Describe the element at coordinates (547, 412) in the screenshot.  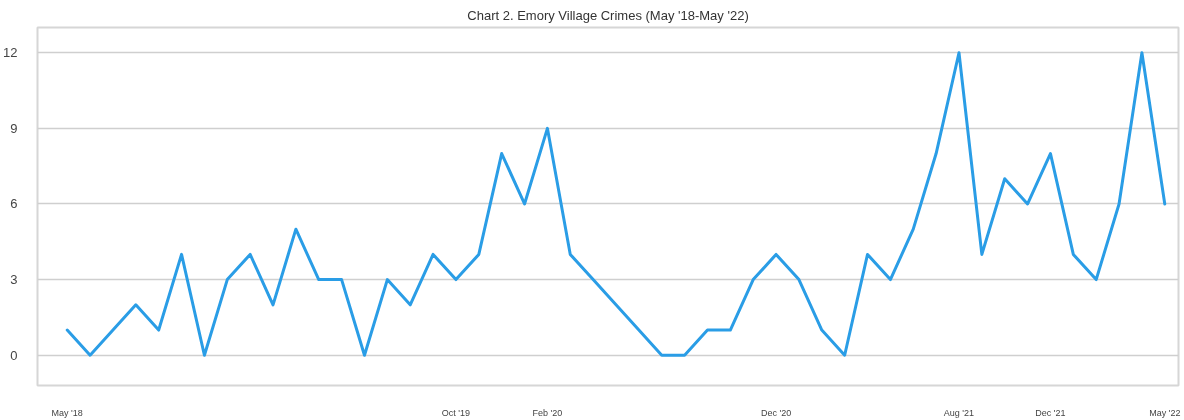
I see `x-tick-label: Feb '20` at that location.